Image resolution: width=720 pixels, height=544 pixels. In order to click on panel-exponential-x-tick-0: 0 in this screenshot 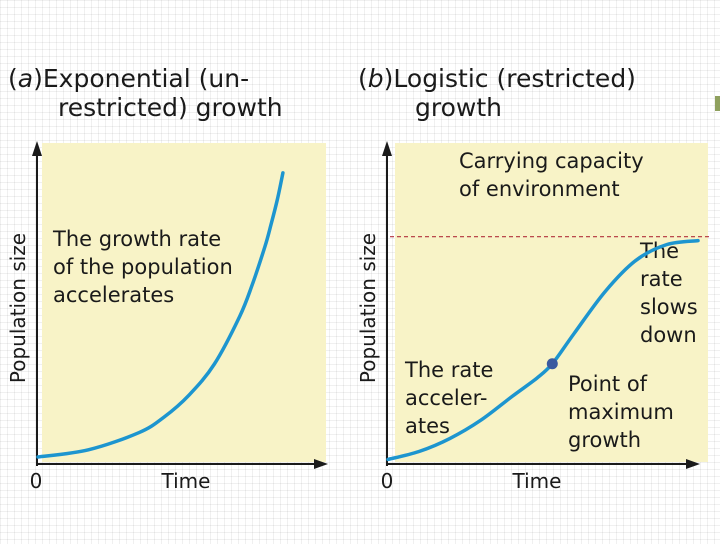, I will do `click(36, 481)`.